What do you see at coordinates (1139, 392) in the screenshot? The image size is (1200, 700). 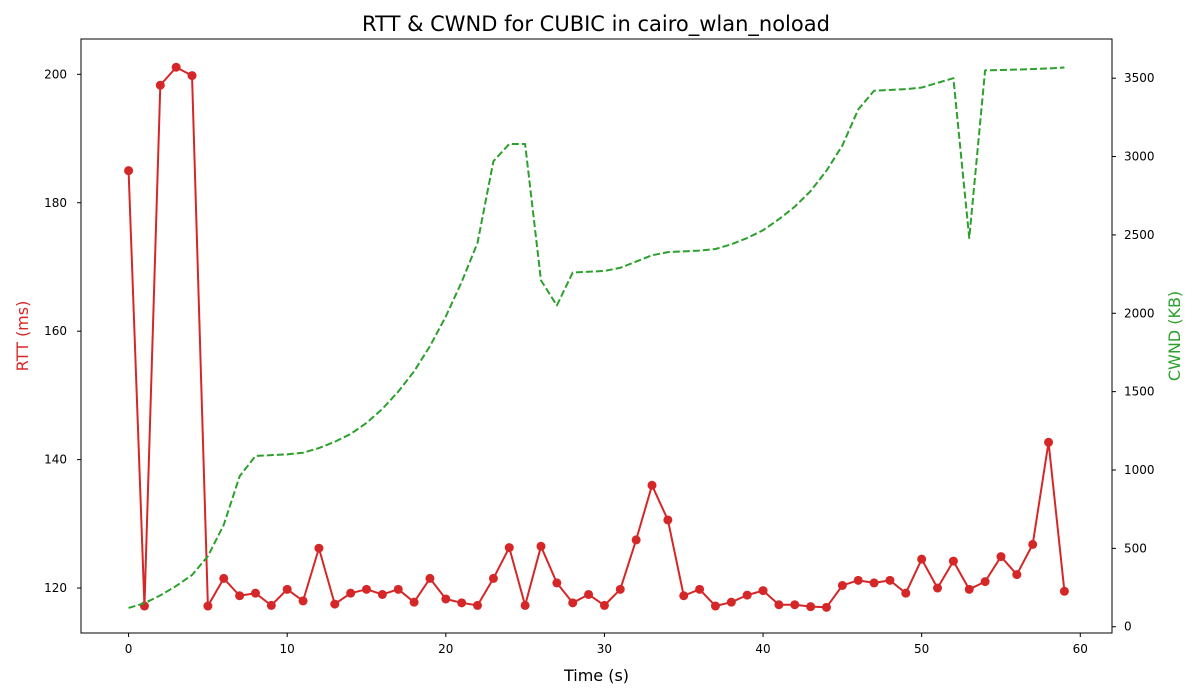 I see `y-right-tick-label: 1500` at bounding box center [1139, 392].